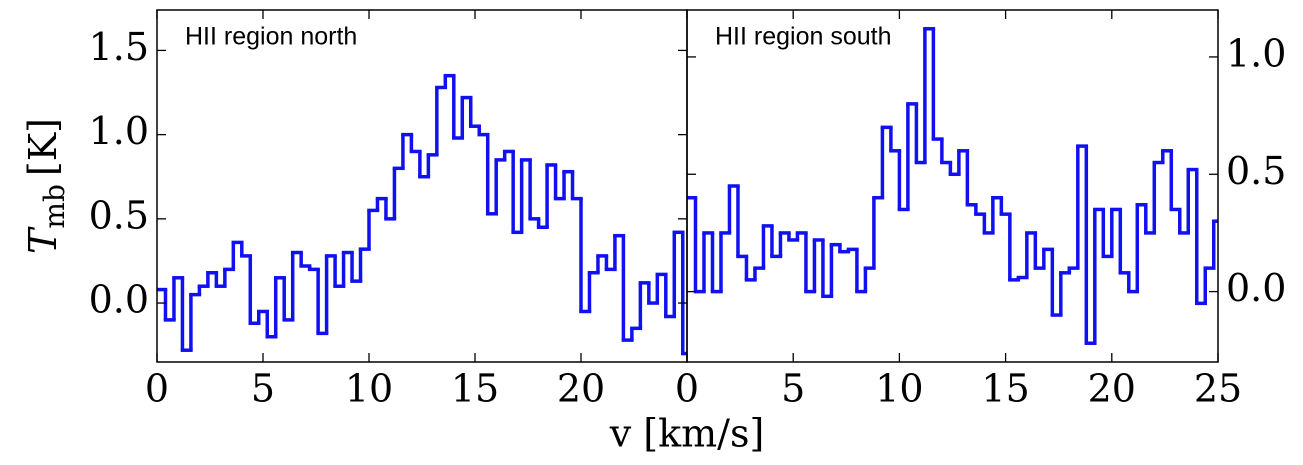  What do you see at coordinates (119, 47) in the screenshot?
I see `y-tick-label: 1.5` at bounding box center [119, 47].